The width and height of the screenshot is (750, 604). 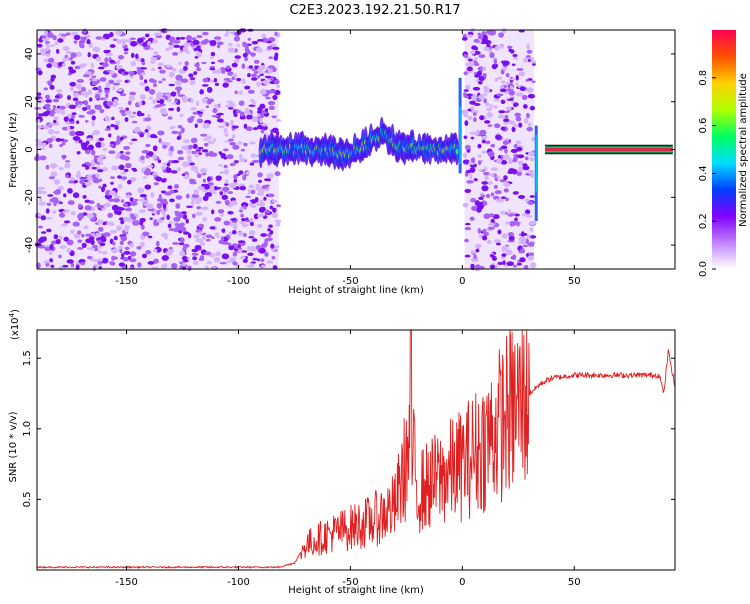 What do you see at coordinates (703, 173) in the screenshot?
I see `colorbar-tick-label: 0.4` at bounding box center [703, 173].